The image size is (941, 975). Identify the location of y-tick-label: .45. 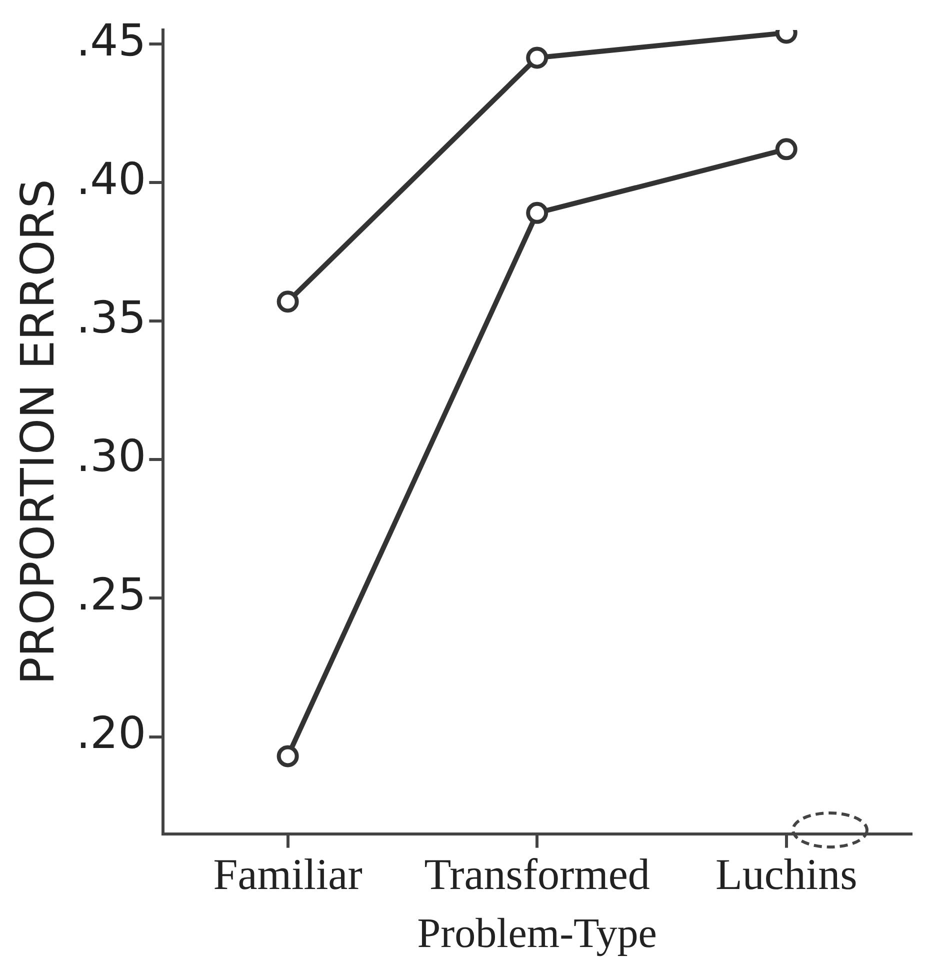
(111, 40).